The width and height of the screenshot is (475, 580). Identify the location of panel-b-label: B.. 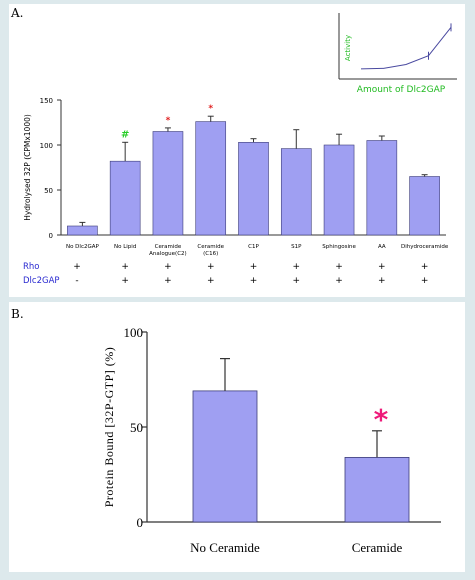
(17, 314).